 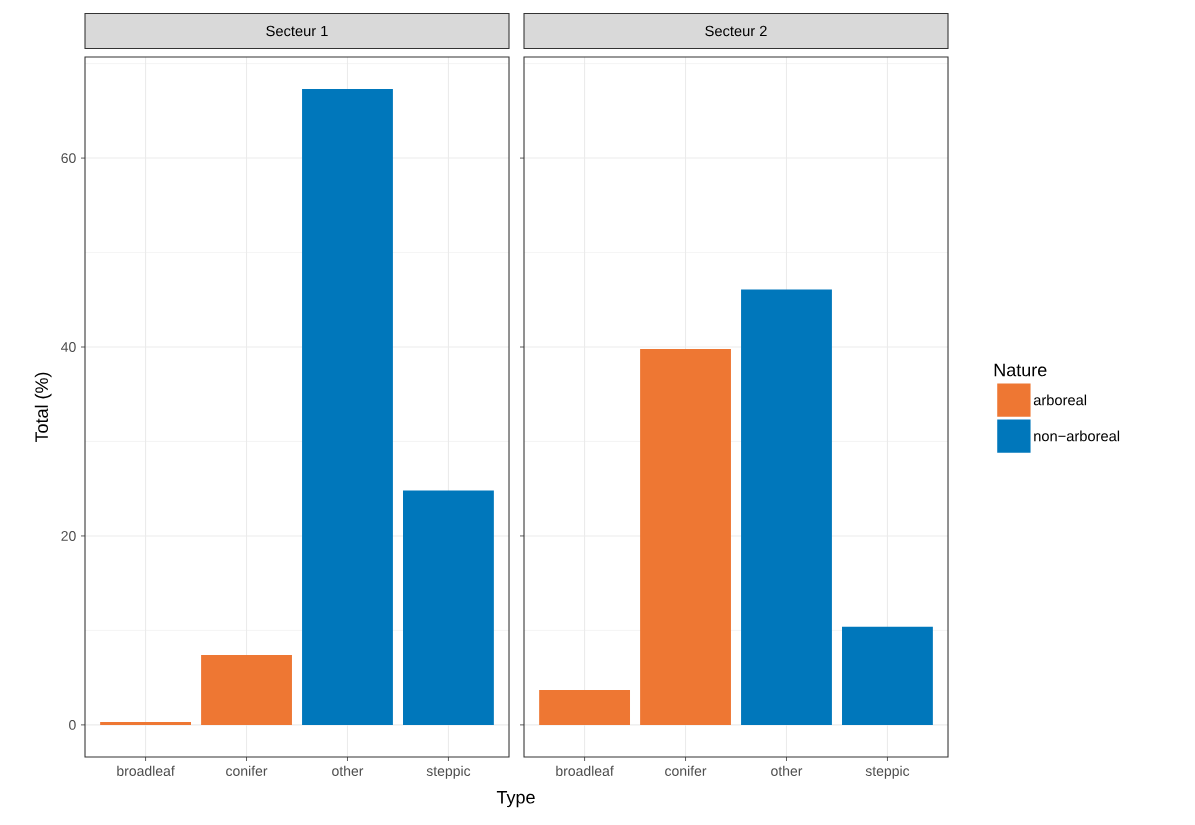 What do you see at coordinates (1060, 400) in the screenshot?
I see `legend-label: arboreal` at bounding box center [1060, 400].